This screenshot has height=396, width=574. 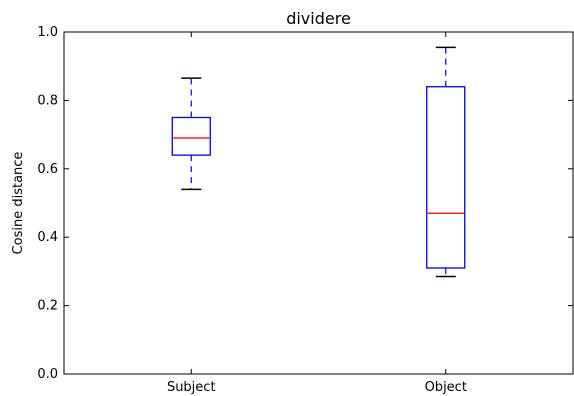 I want to click on box-subject, so click(x=191, y=134).